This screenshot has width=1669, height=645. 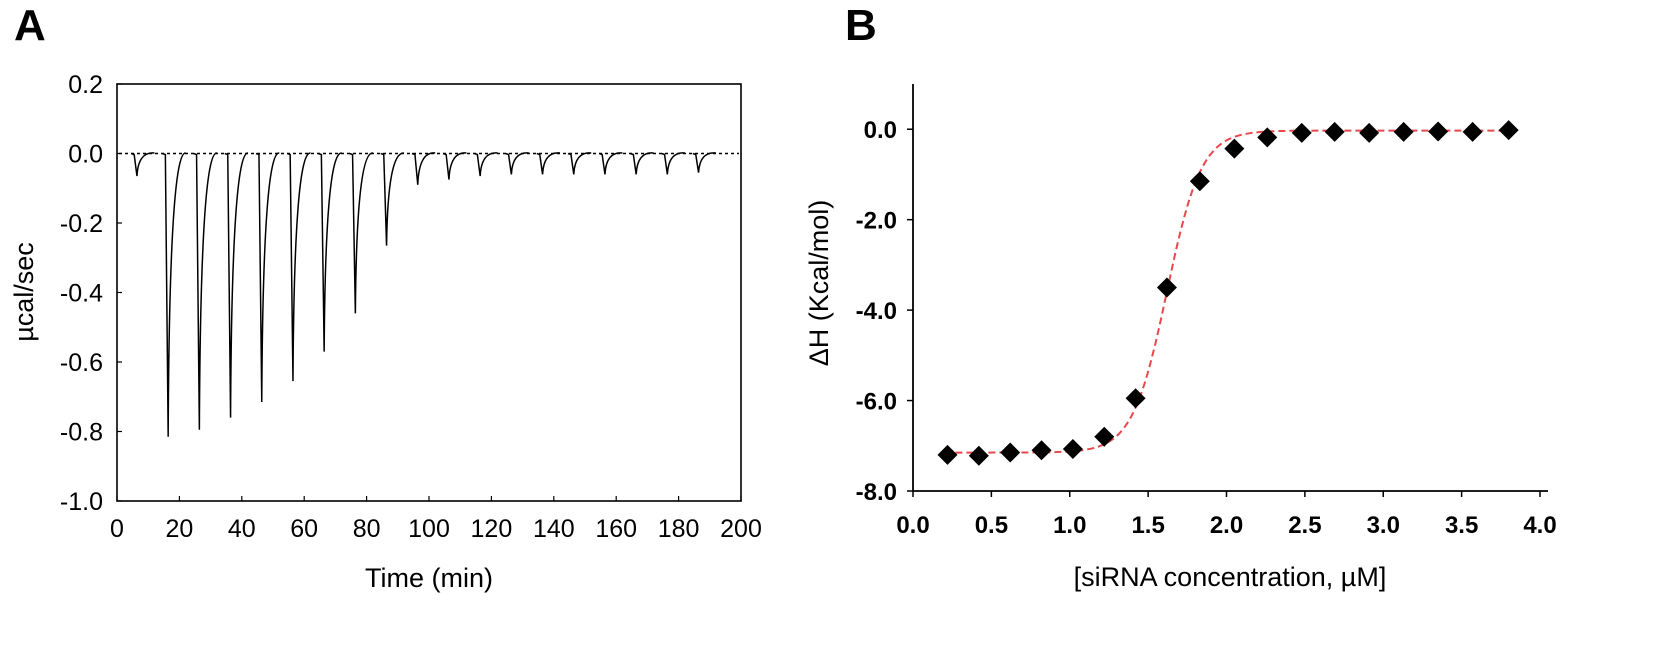 What do you see at coordinates (554, 529) in the screenshot?
I see `x-tick-label: 140` at bounding box center [554, 529].